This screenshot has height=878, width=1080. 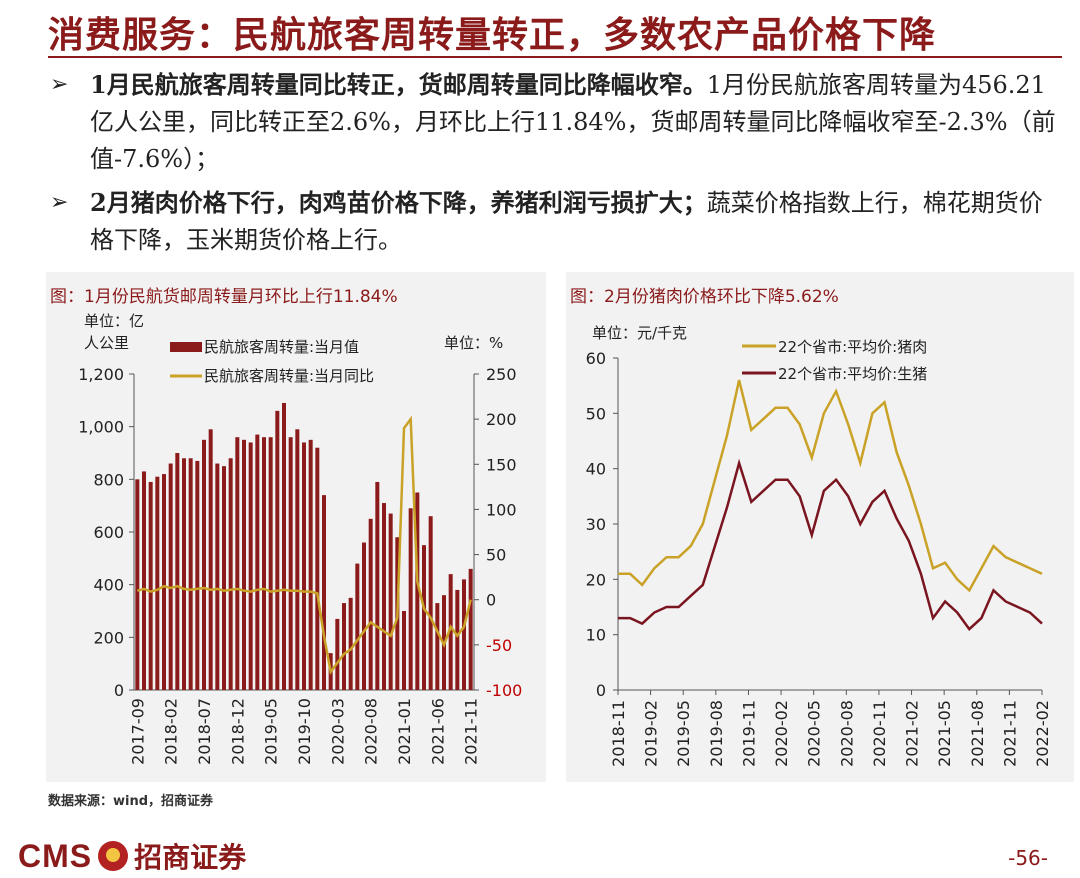 I want to click on y-right-tick-label: 150, so click(x=501, y=464).